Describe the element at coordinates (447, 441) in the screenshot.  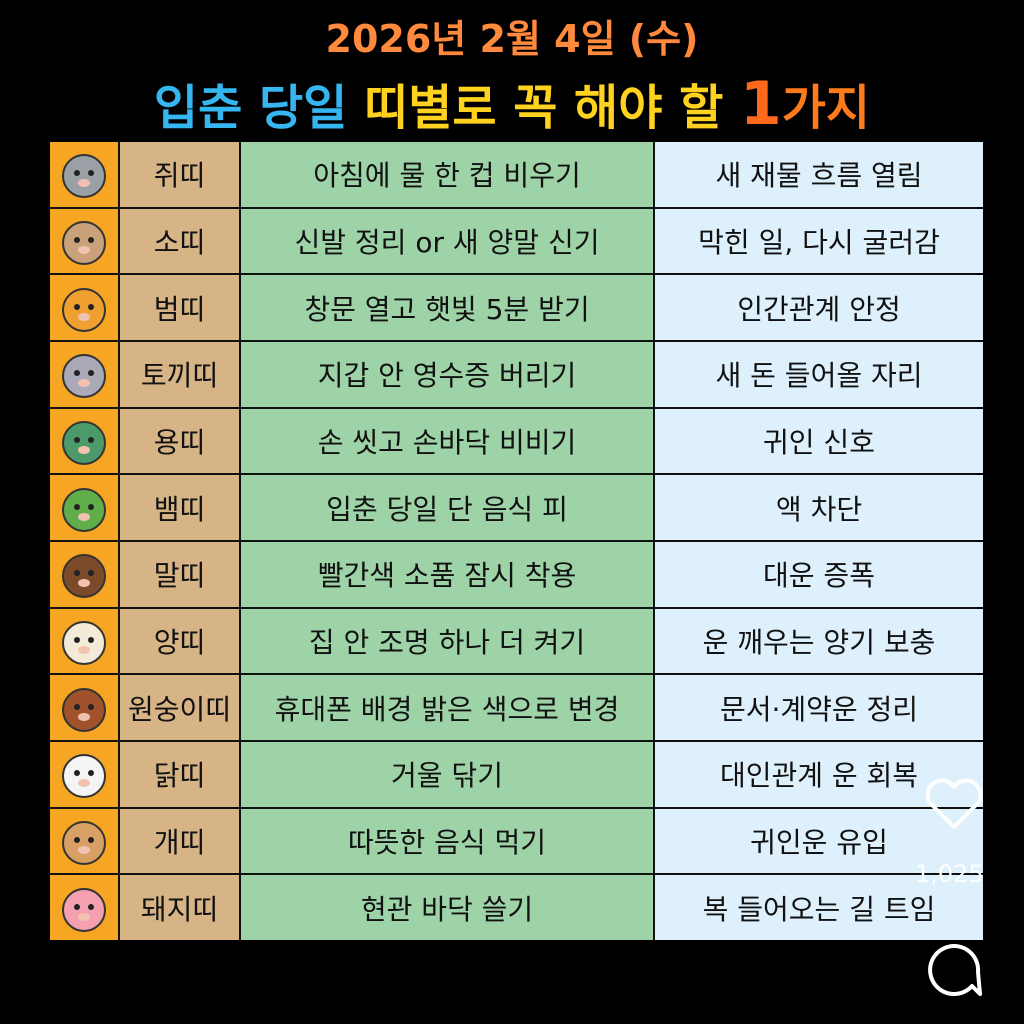
I see `action-text: 손 씻고 손바닥 비비기` at that location.